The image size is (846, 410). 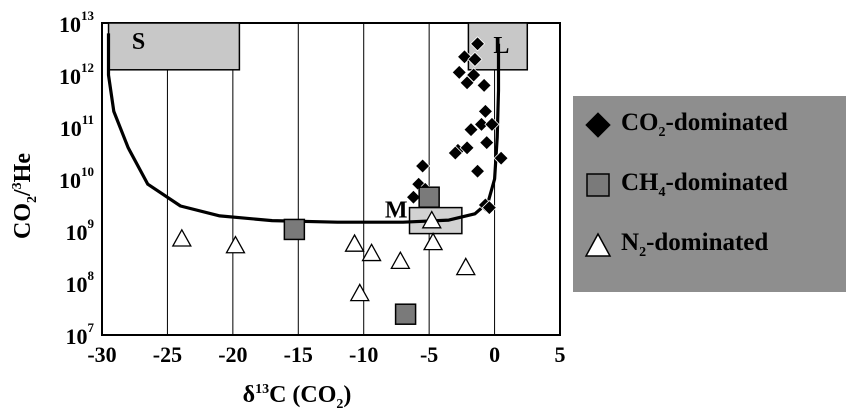 What do you see at coordinates (326, 354) in the screenshot?
I see `x-tick-labels: -30 -25 -20 -15 -10 -5 0 5` at bounding box center [326, 354].